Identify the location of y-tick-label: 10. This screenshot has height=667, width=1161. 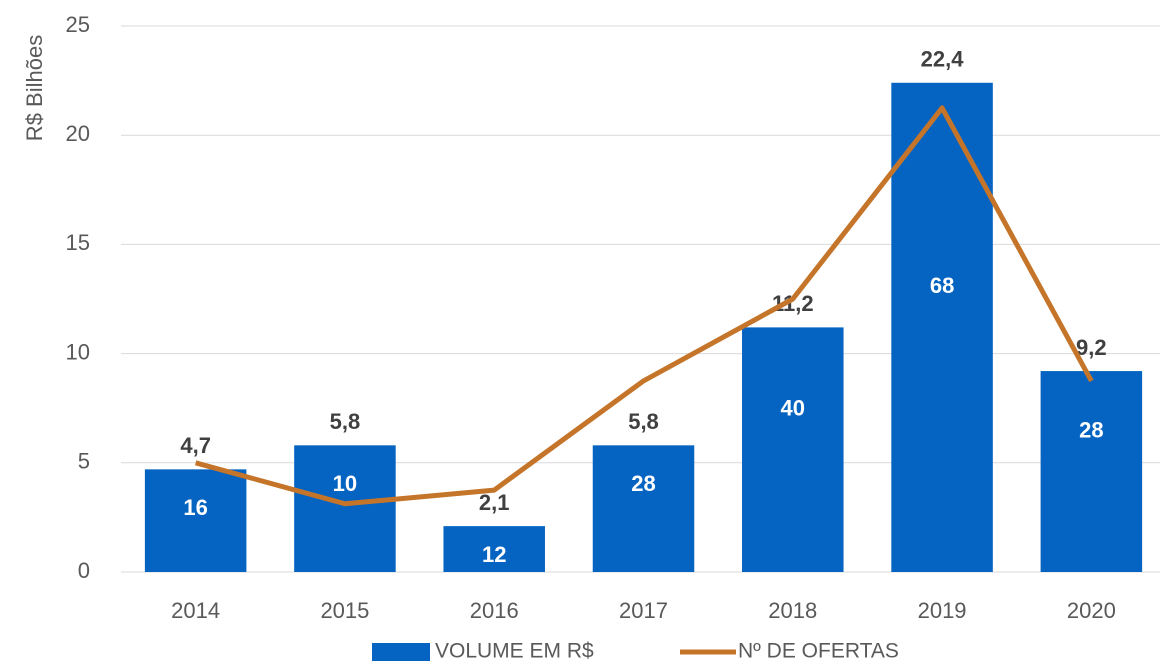
(78, 351).